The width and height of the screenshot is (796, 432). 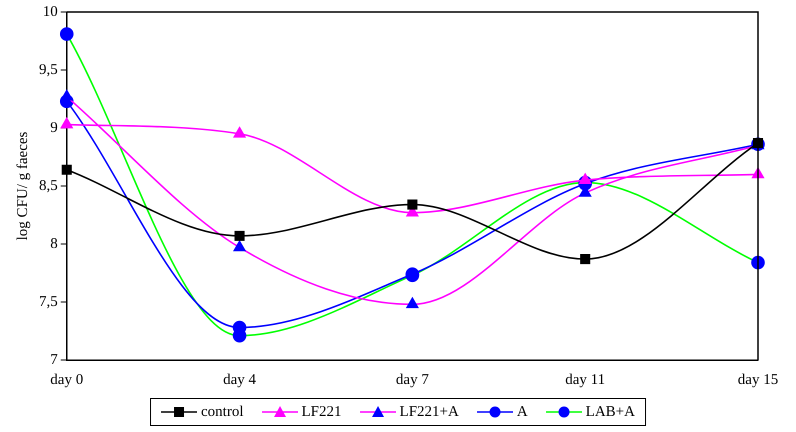 What do you see at coordinates (322, 412) in the screenshot?
I see `legend-label: LF221` at bounding box center [322, 412].